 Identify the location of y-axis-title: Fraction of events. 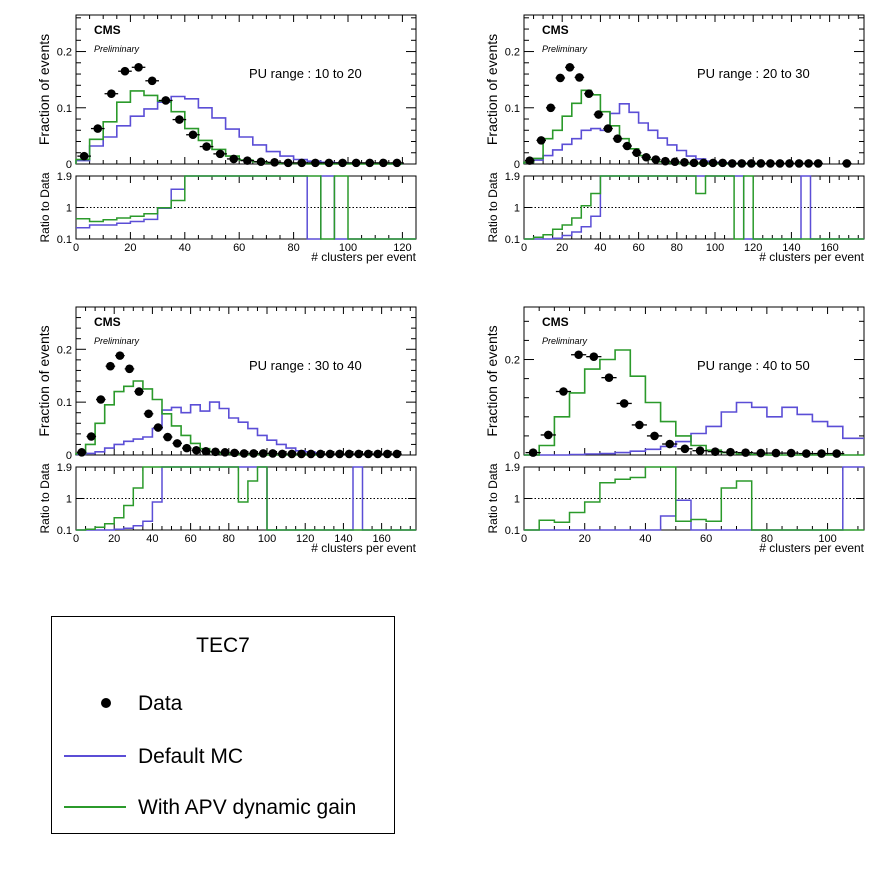
(492, 380).